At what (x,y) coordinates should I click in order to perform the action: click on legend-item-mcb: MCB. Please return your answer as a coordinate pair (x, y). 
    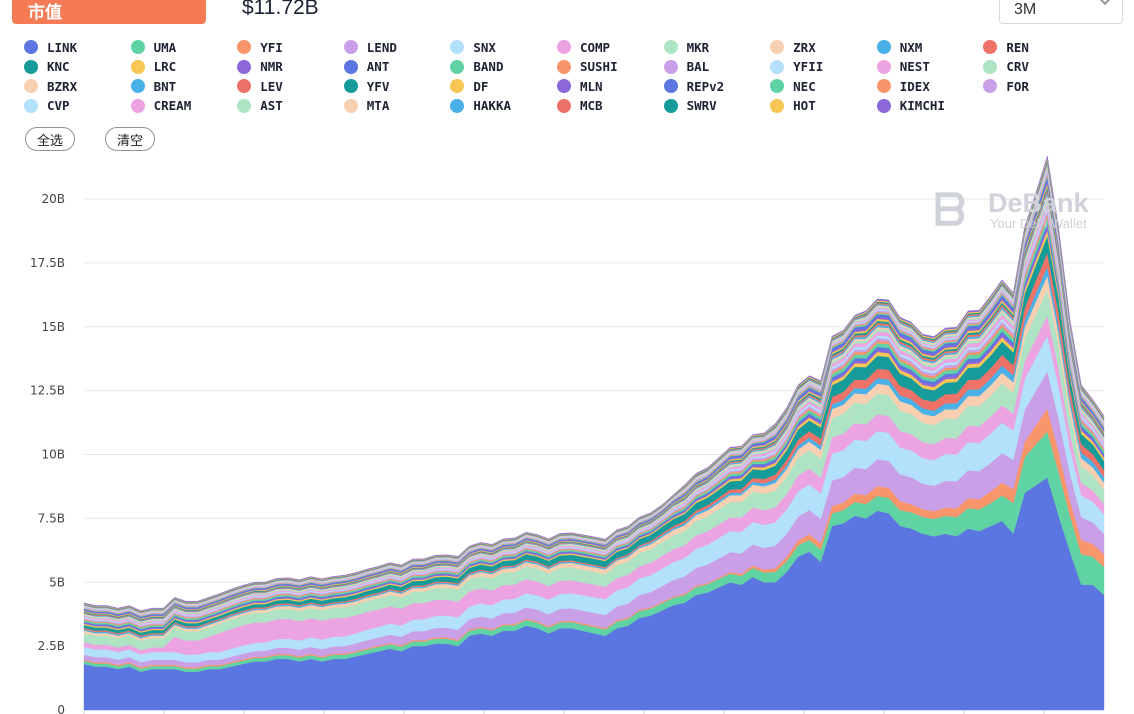
    Looking at the image, I should click on (610, 106).